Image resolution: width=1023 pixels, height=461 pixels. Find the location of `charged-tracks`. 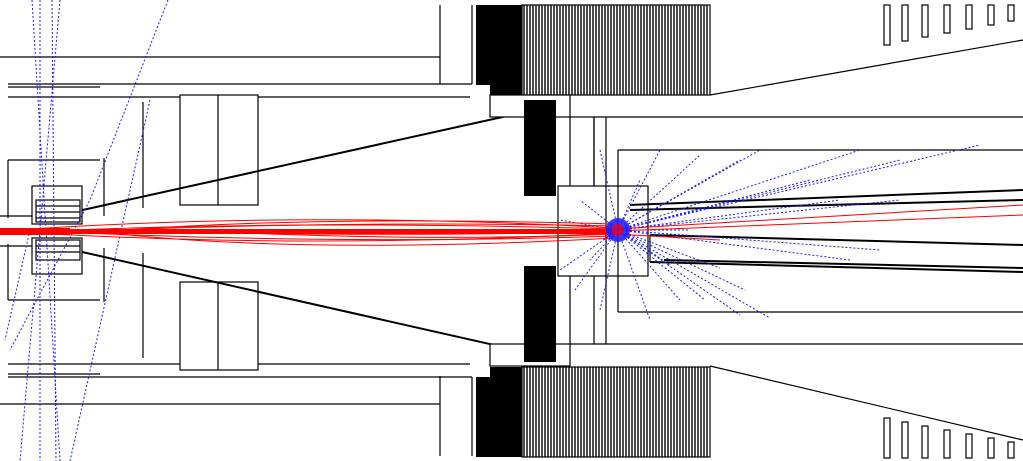

charged-tracks is located at coordinates (511, 225).